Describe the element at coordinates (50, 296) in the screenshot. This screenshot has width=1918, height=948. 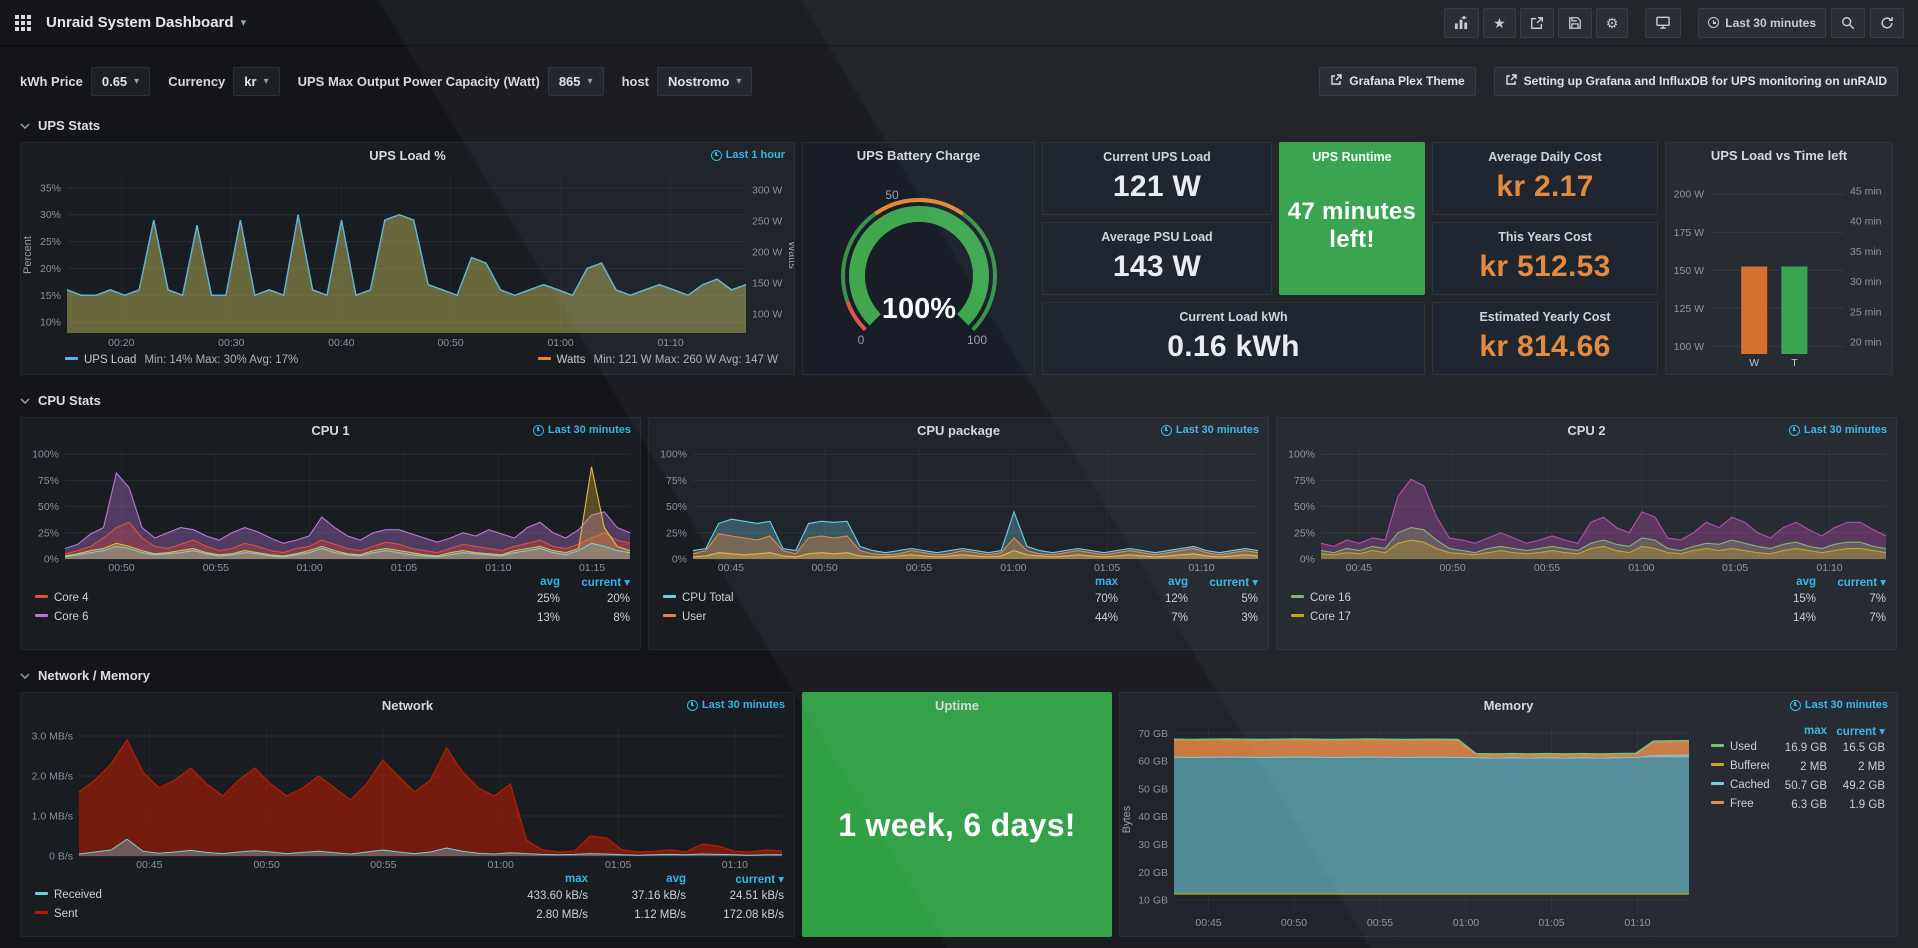
I see `y-axis-tick: 15%` at that location.